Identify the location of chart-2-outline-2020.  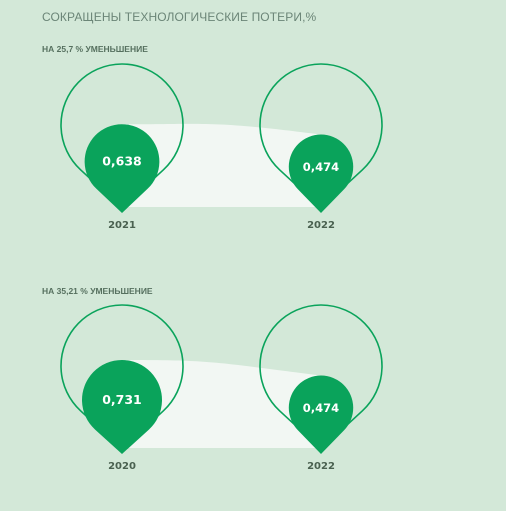
(122, 377).